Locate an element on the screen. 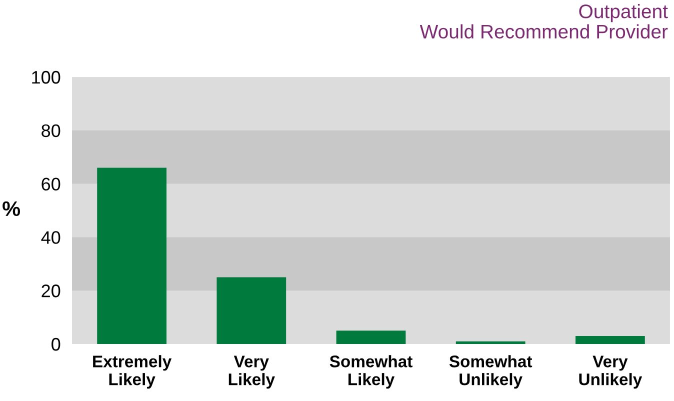 The height and width of the screenshot is (401, 674). x-tick-label: Somewhat Likely is located at coordinates (371, 372).